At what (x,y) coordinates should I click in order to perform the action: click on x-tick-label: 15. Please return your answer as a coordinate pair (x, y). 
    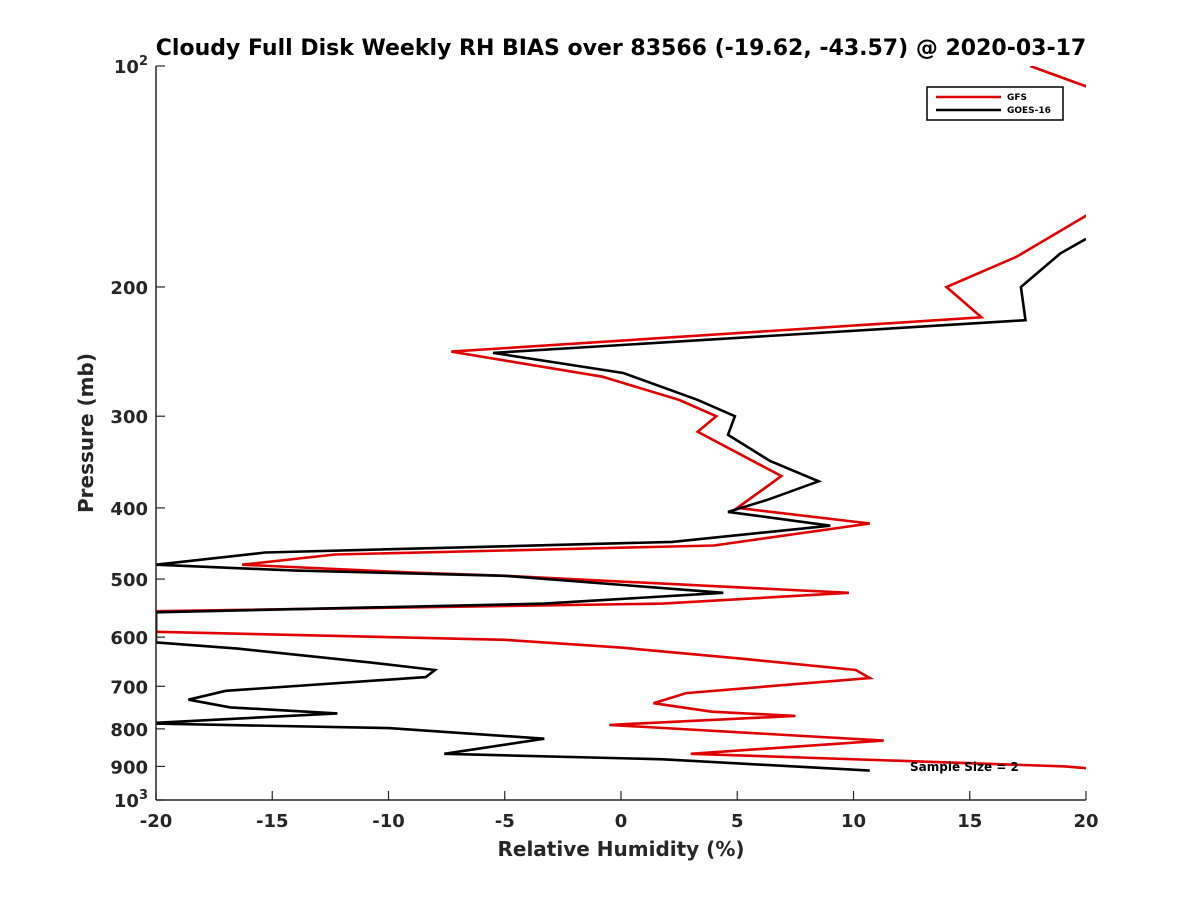
    Looking at the image, I should click on (969, 821).